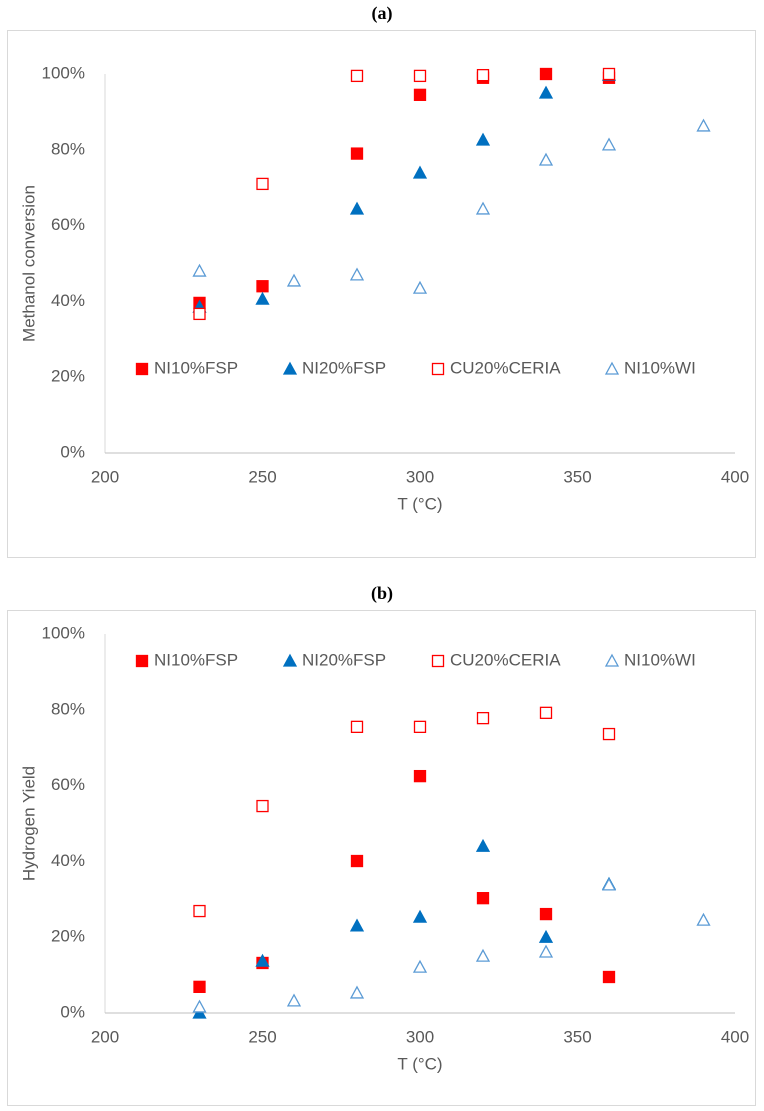 This screenshot has width=764, height=1111. What do you see at coordinates (382, 593) in the screenshot?
I see `chart-title: (b)` at bounding box center [382, 593].